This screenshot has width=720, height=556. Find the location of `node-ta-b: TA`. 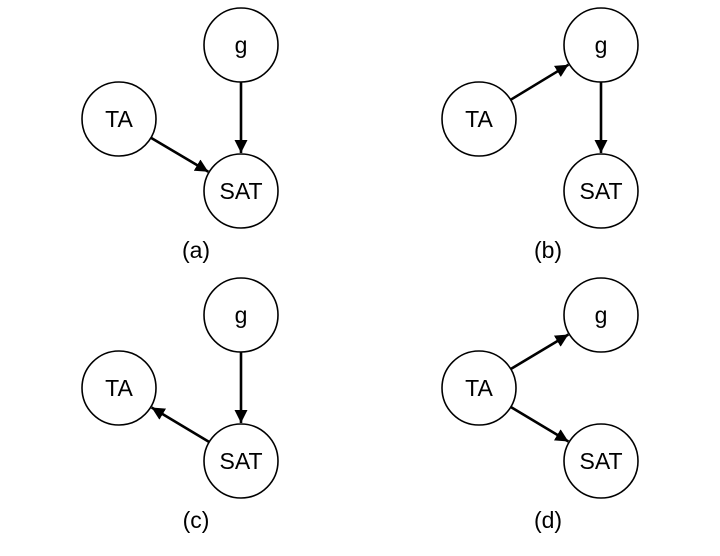

node-ta-b: TA is located at coordinates (479, 119).